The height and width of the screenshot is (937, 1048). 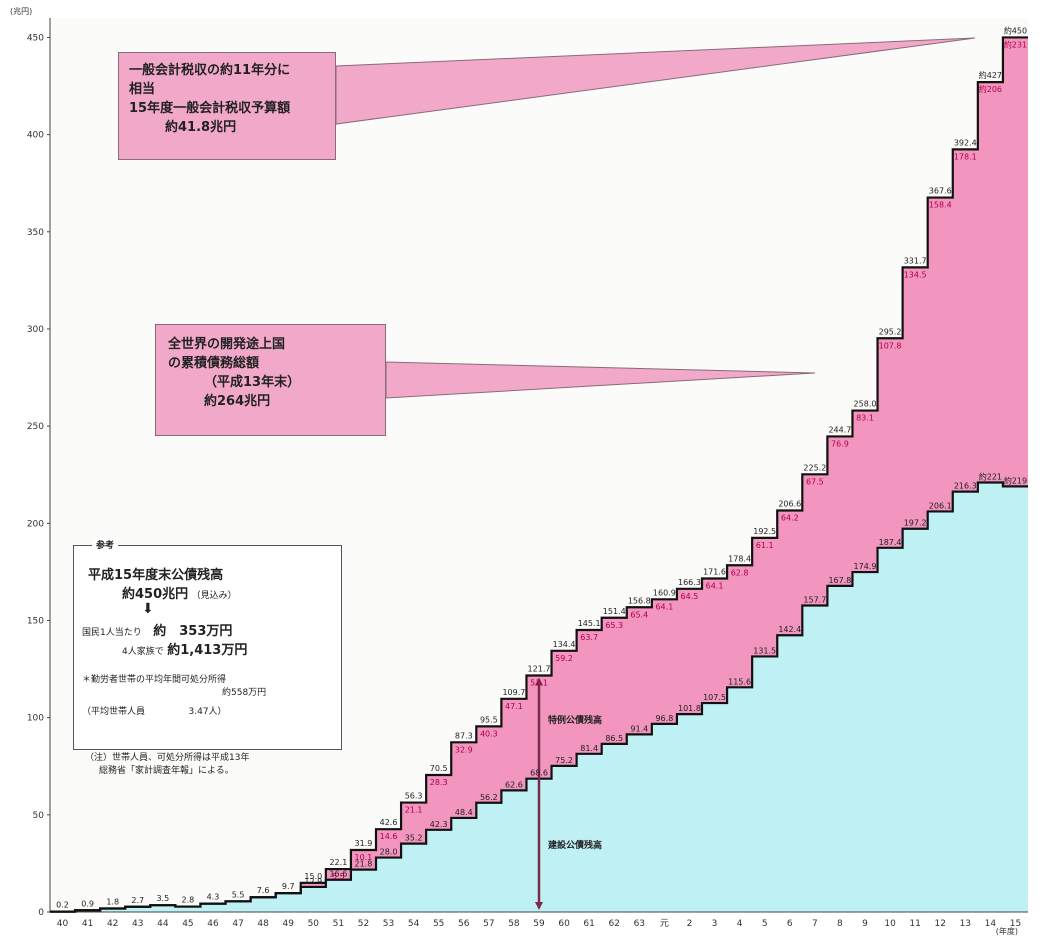 I want to click on construction-value-label: 107.5, so click(x=714, y=697).